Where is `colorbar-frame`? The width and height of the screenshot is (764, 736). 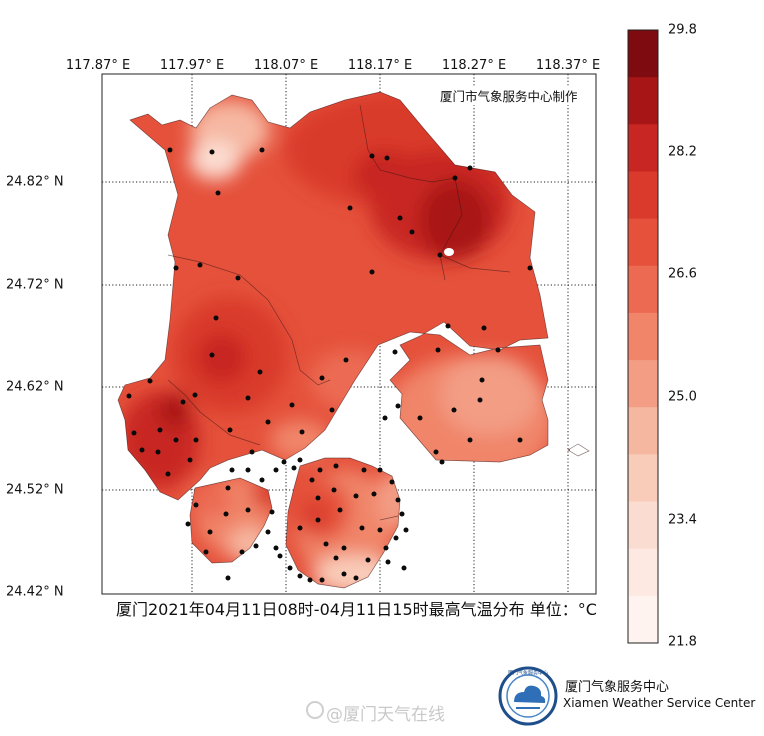
colorbar-frame is located at coordinates (643, 336).